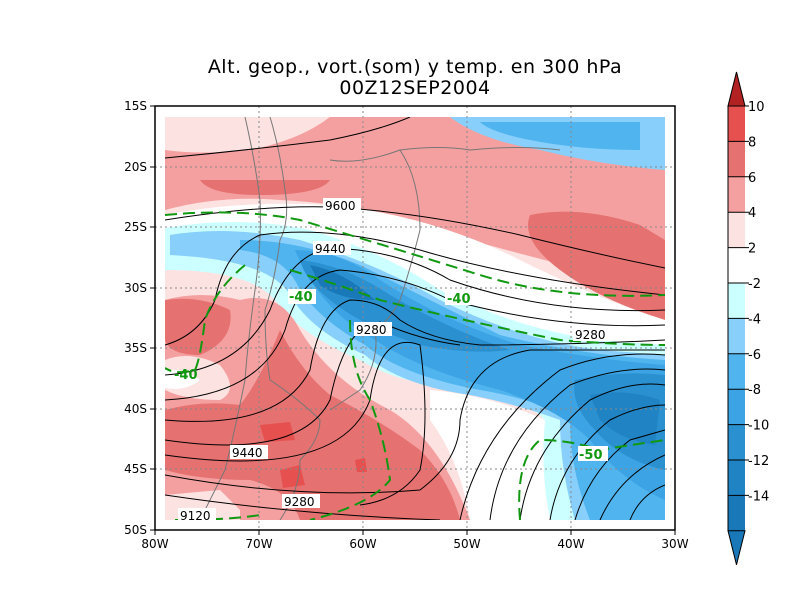  I want to click on x-tick-label: 30W, so click(674, 544).